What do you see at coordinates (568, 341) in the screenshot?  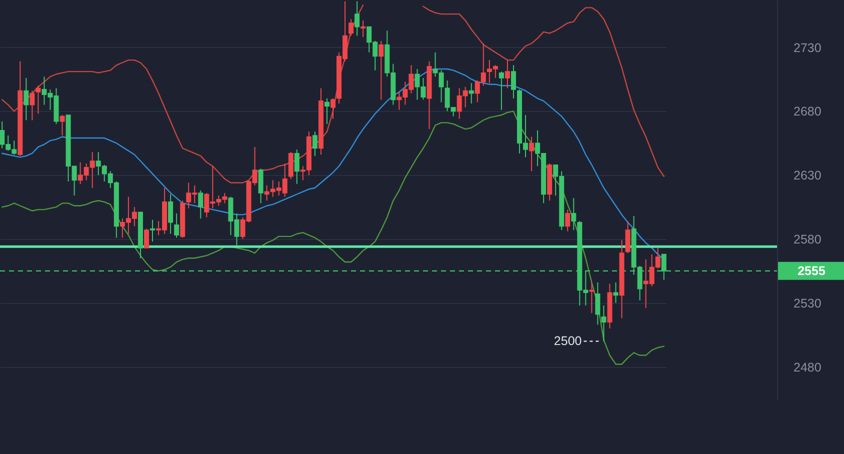 I see `annotation: 2500` at bounding box center [568, 341].